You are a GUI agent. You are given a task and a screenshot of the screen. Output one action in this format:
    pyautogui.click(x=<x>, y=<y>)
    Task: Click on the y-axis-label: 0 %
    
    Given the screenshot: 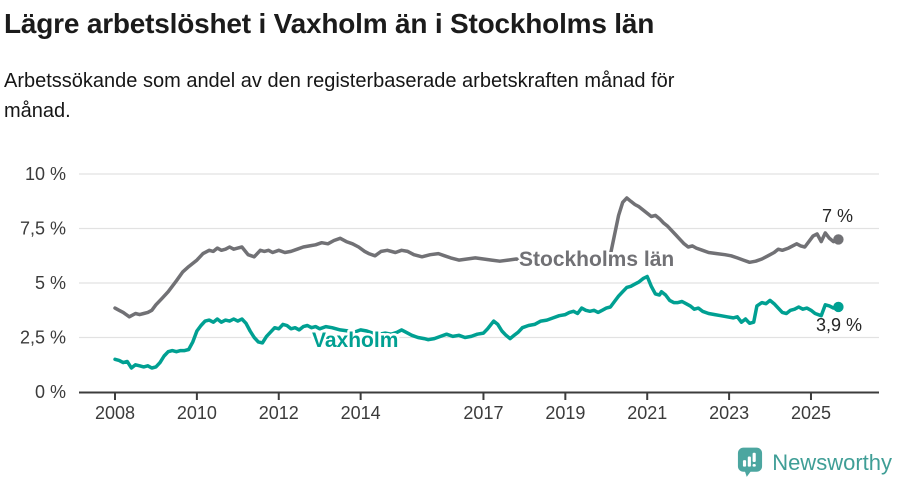 What is the action you would take?
    pyautogui.click(x=50, y=392)
    